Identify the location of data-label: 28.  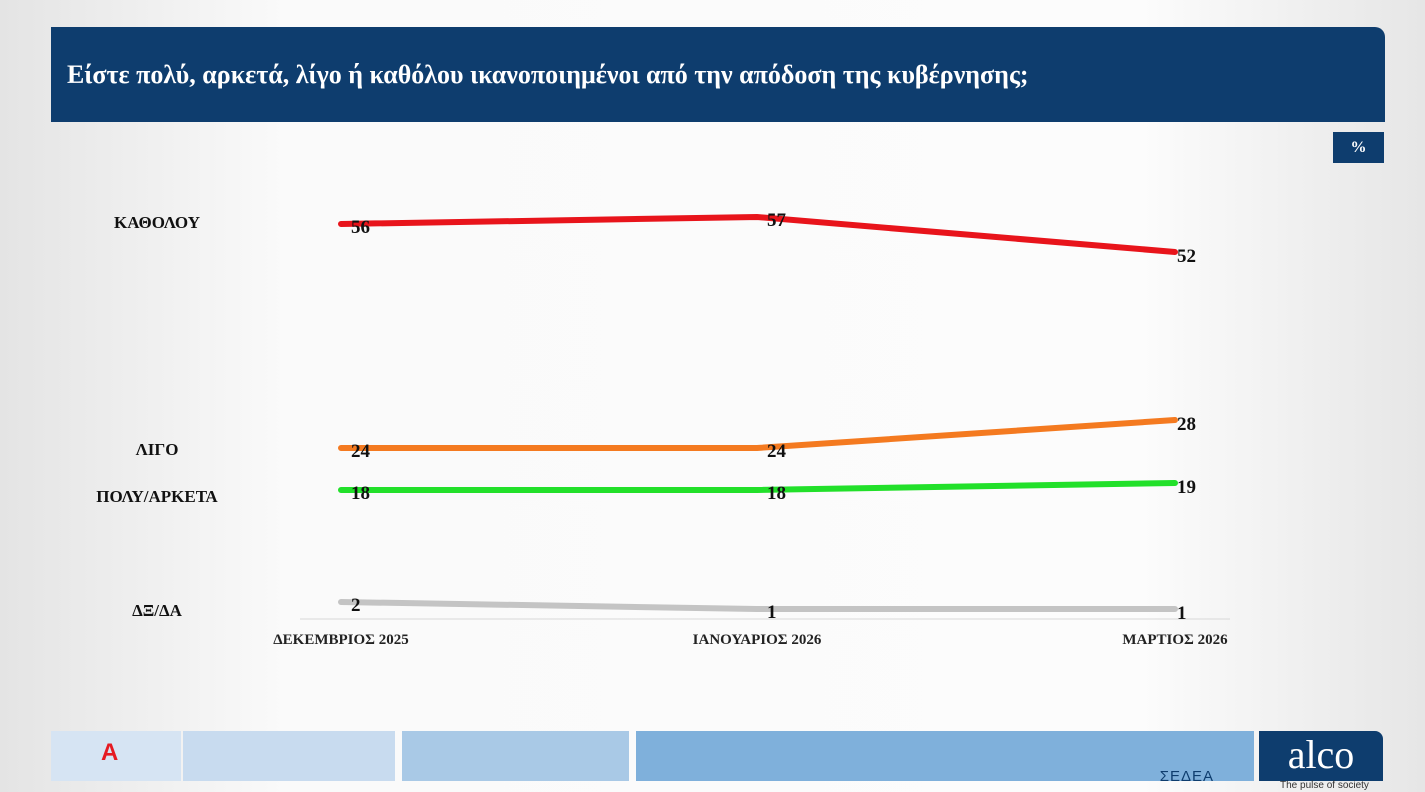
(1186, 424).